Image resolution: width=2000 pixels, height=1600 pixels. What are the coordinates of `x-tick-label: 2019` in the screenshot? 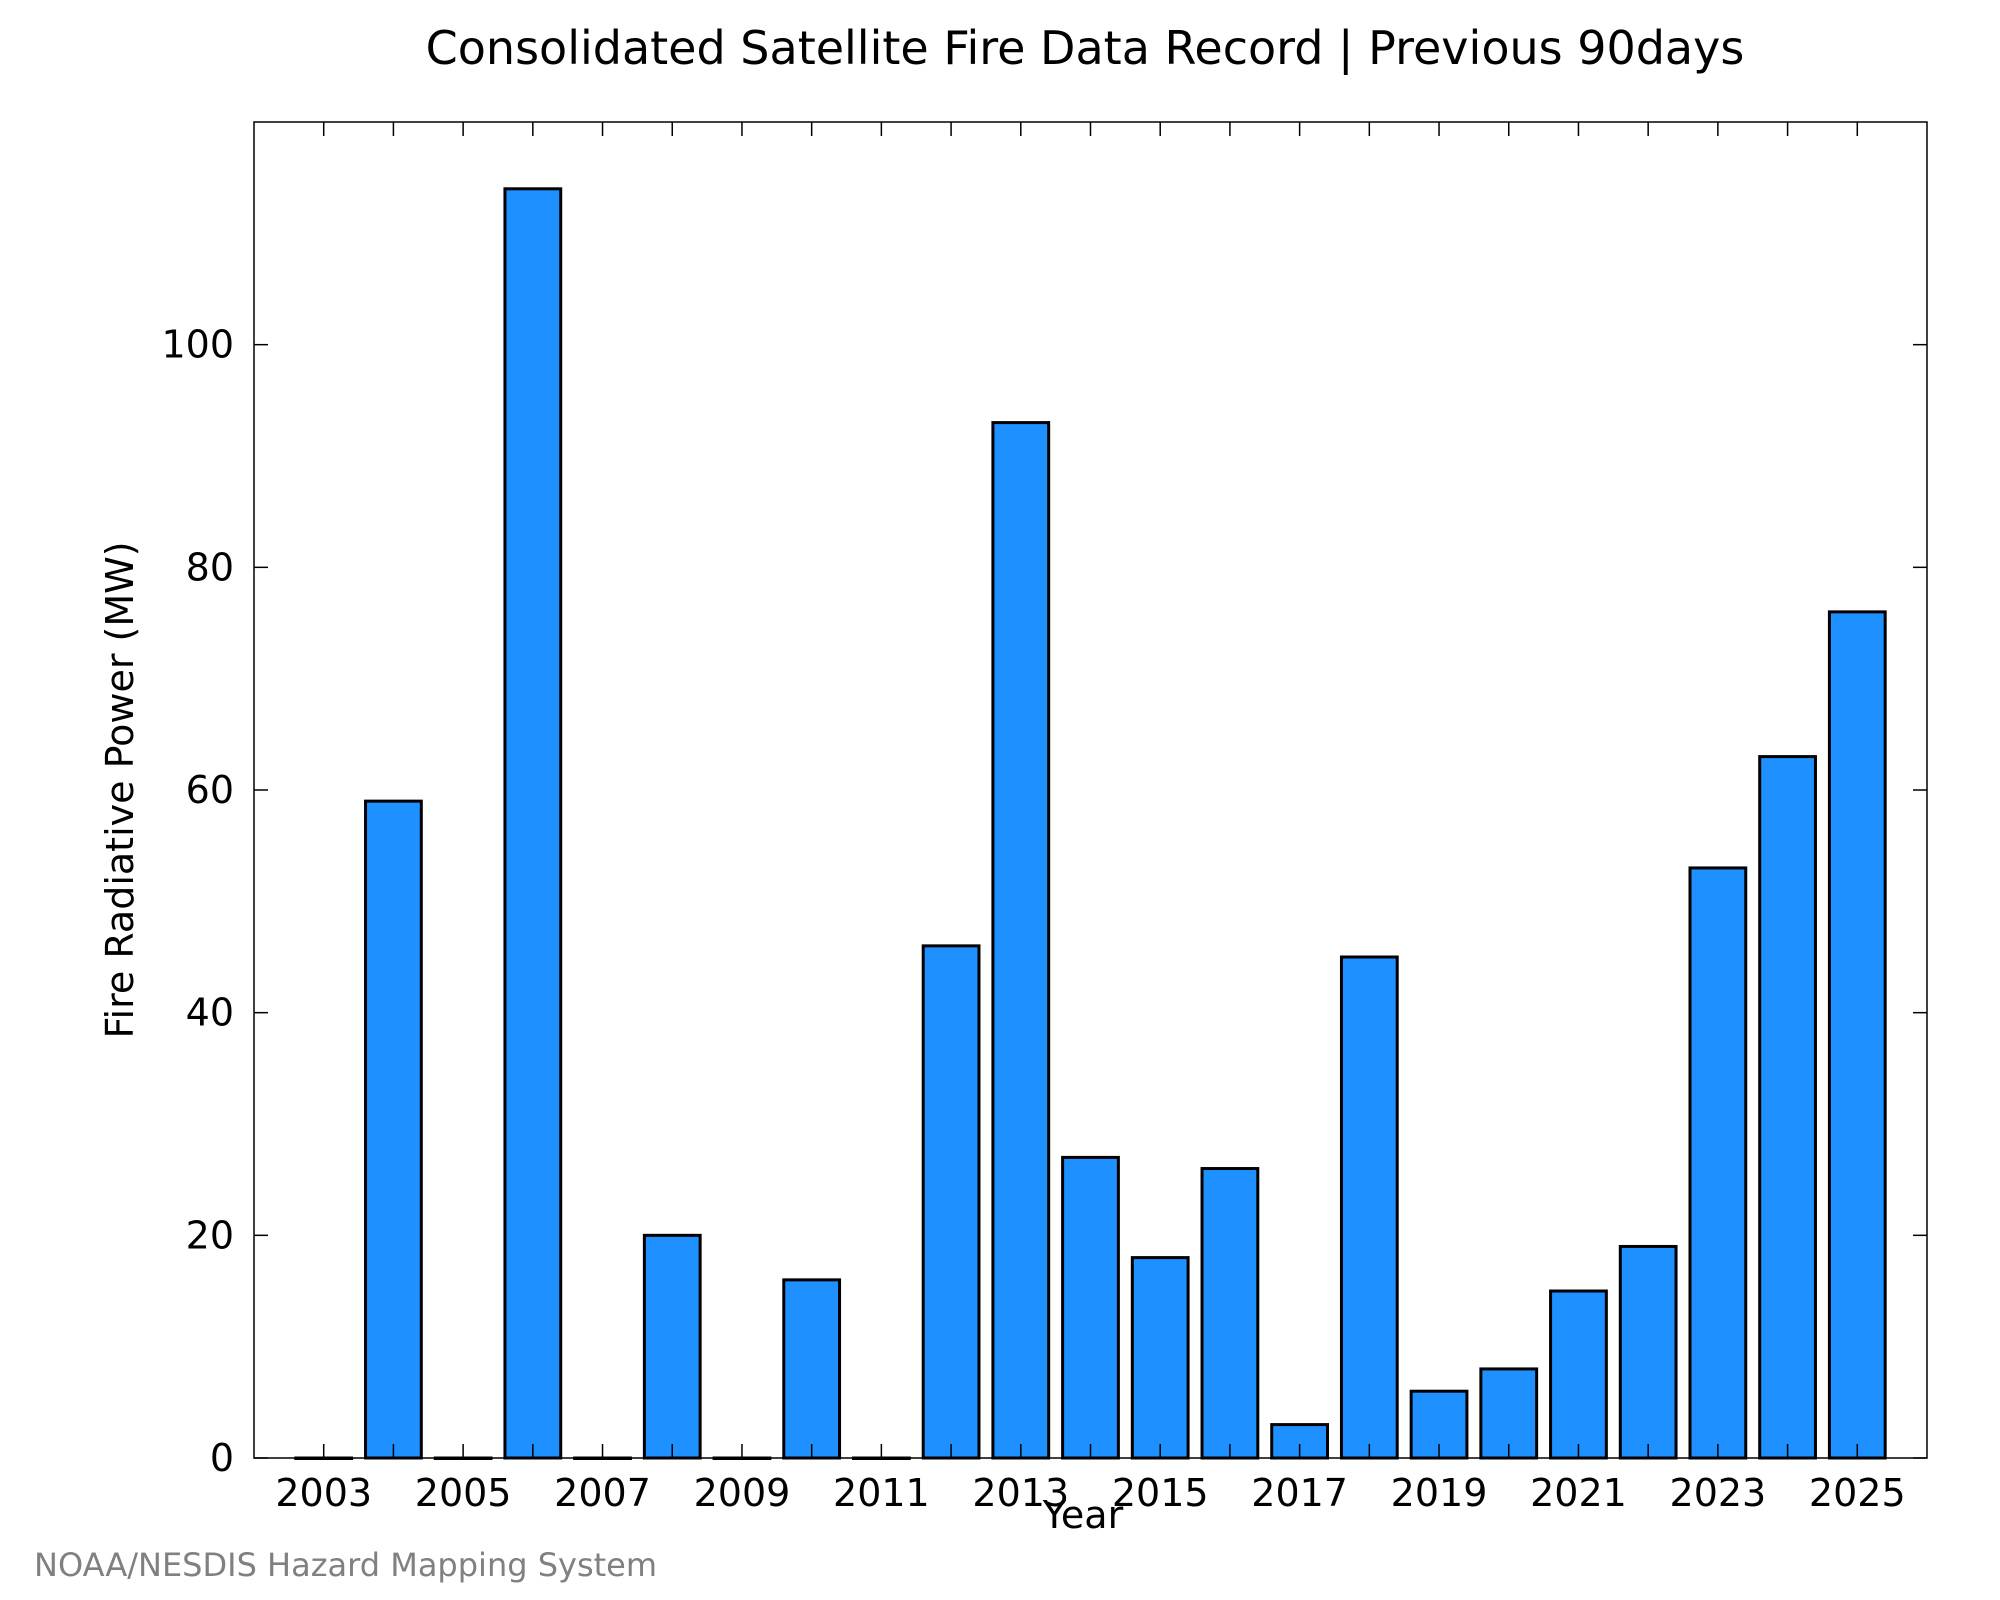 It's located at (1439, 1493).